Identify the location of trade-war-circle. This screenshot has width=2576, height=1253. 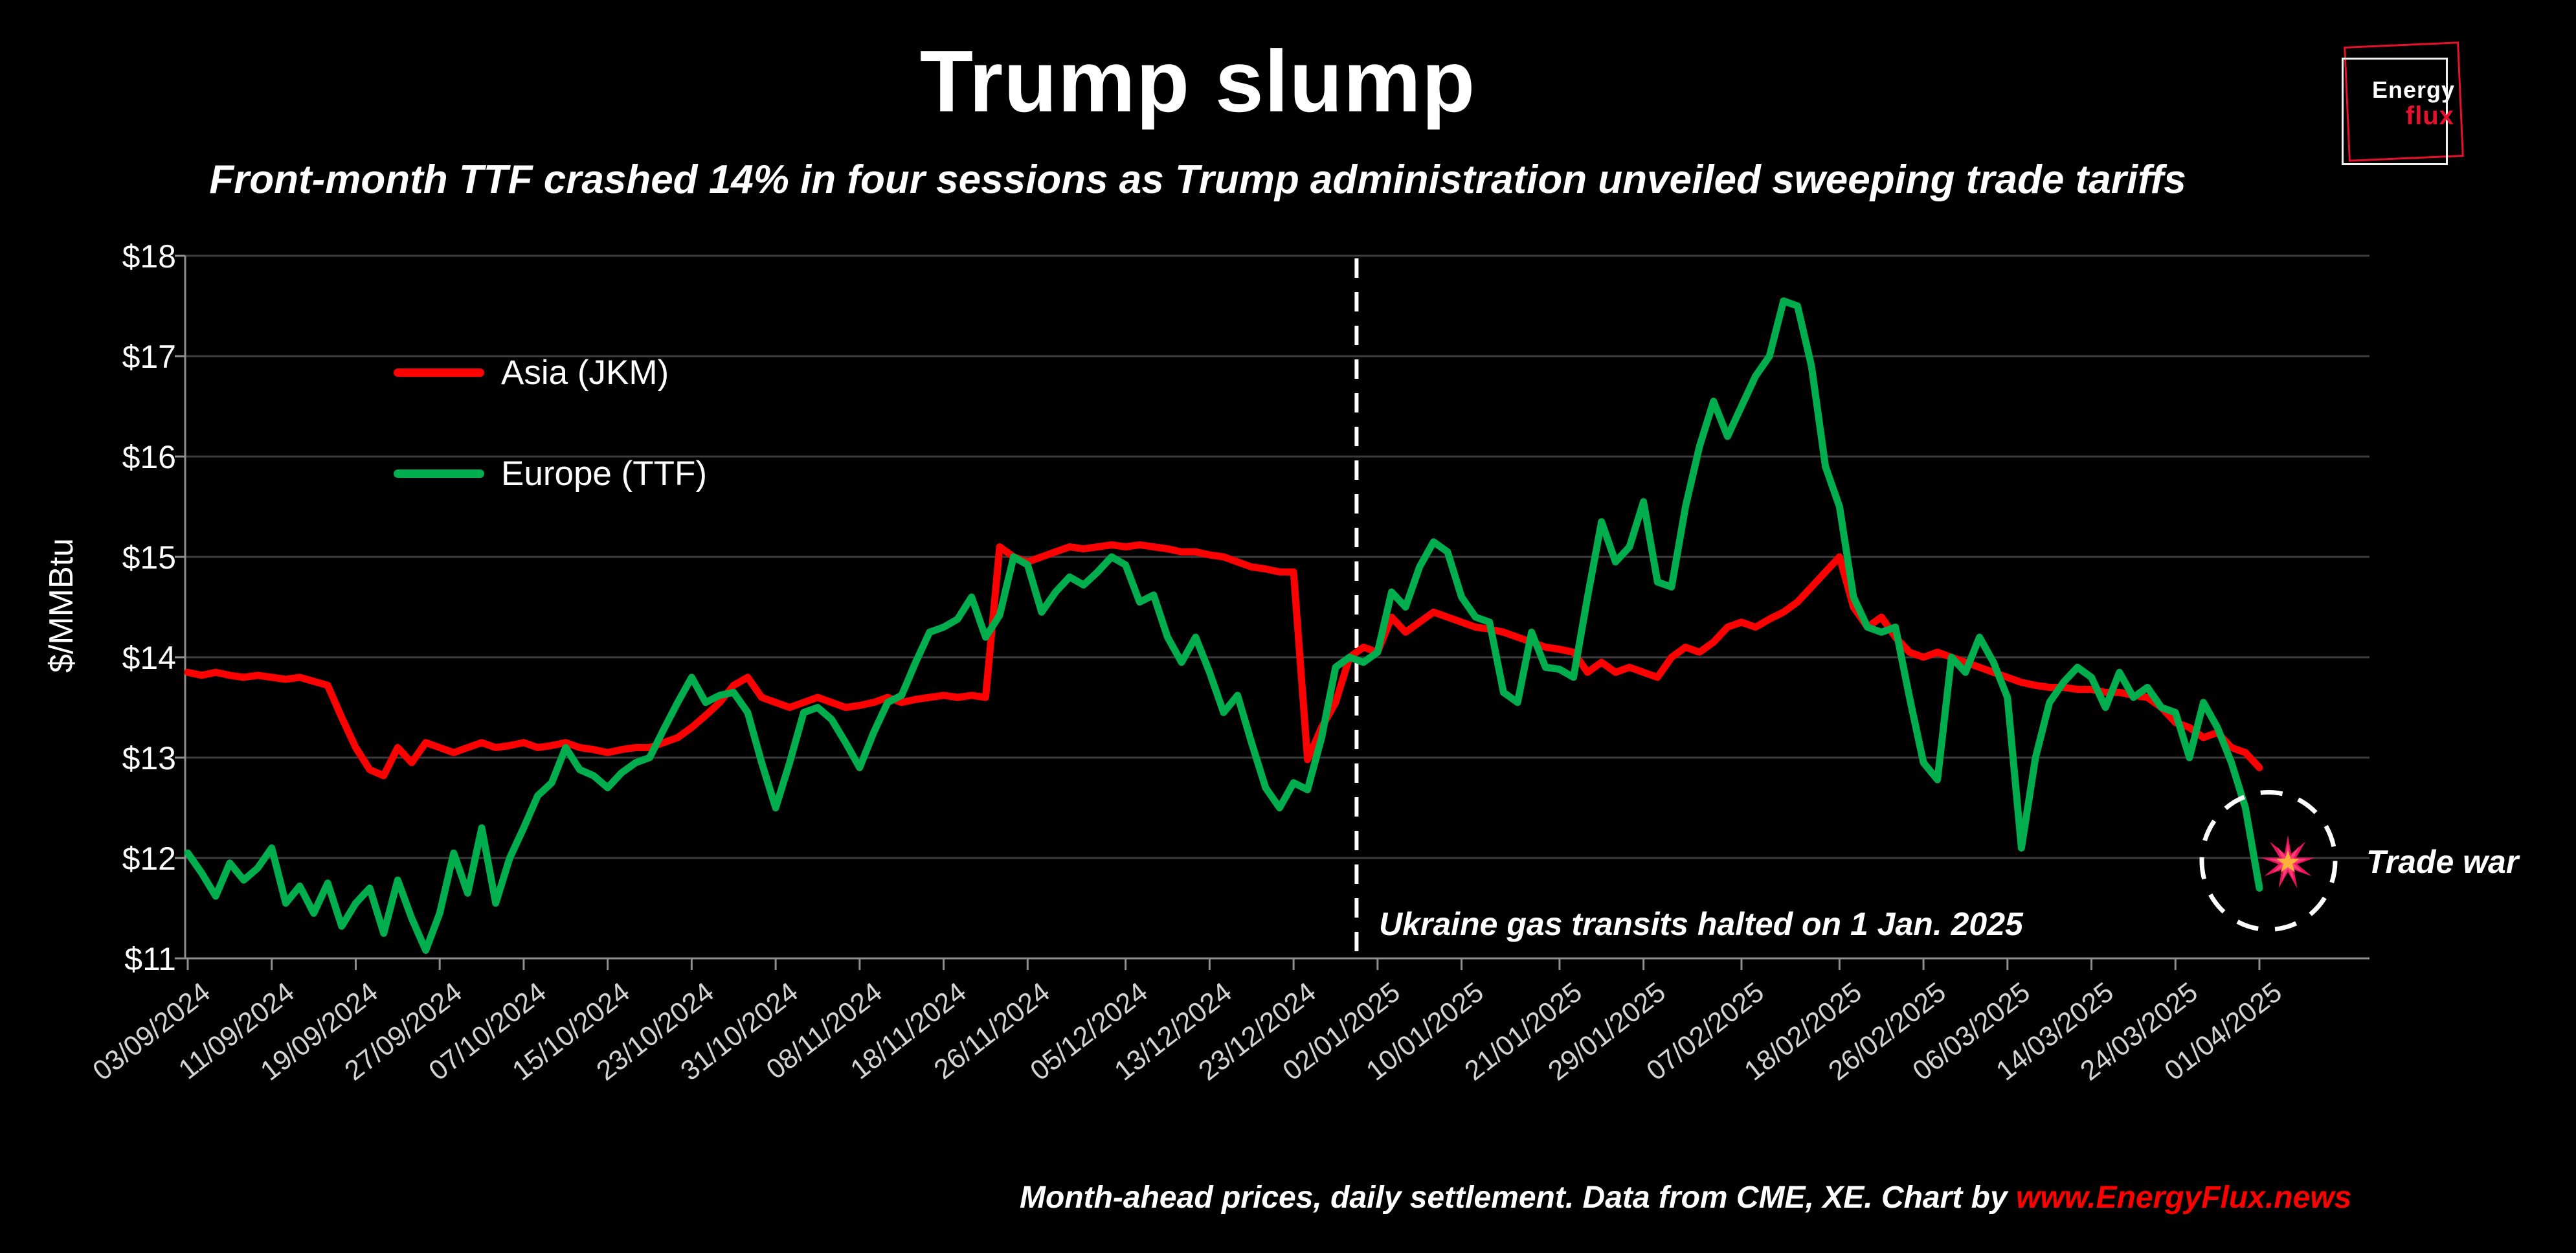
(2268, 861).